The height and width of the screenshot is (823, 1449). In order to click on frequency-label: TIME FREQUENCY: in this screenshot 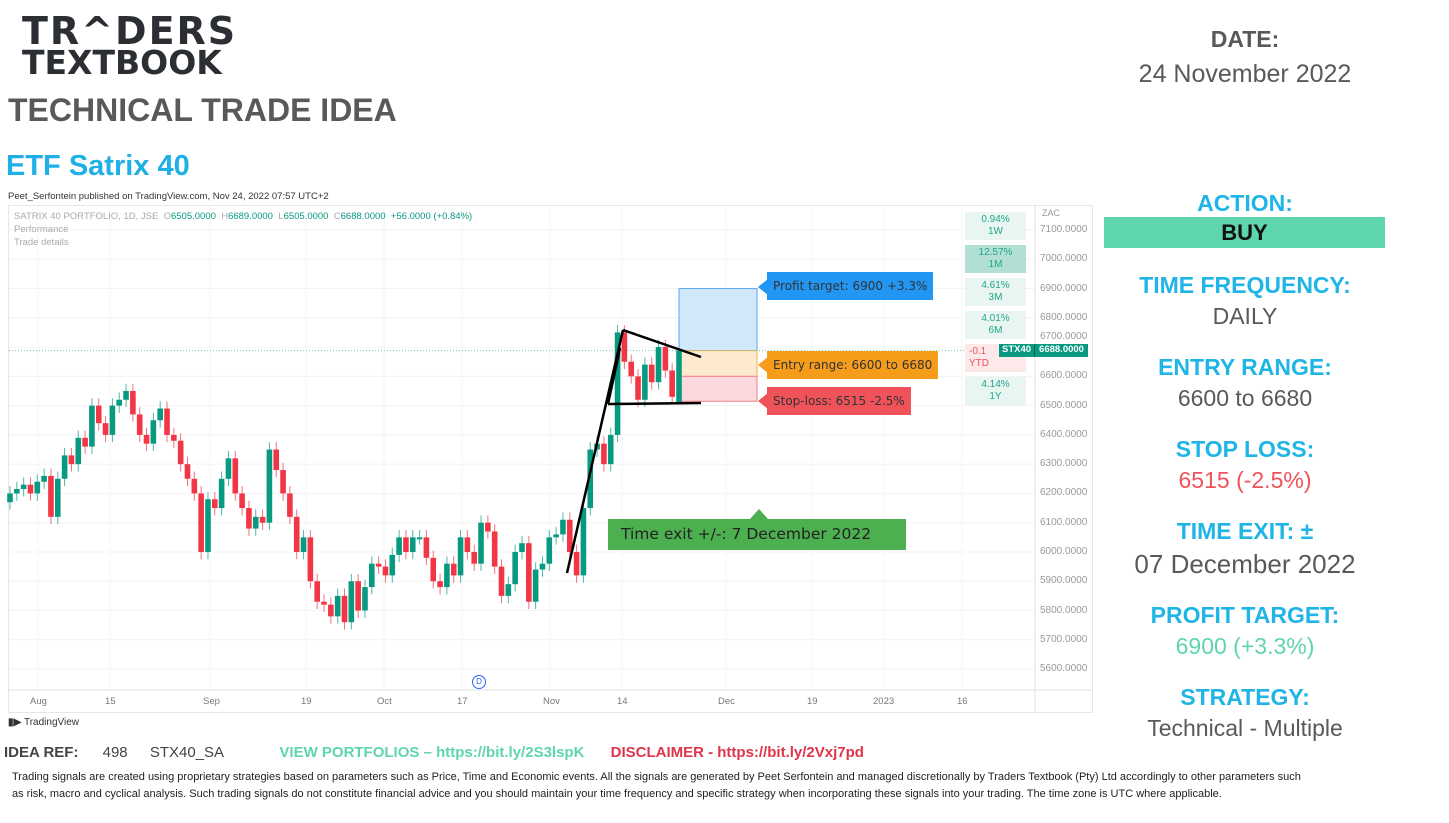, I will do `click(1245, 285)`.